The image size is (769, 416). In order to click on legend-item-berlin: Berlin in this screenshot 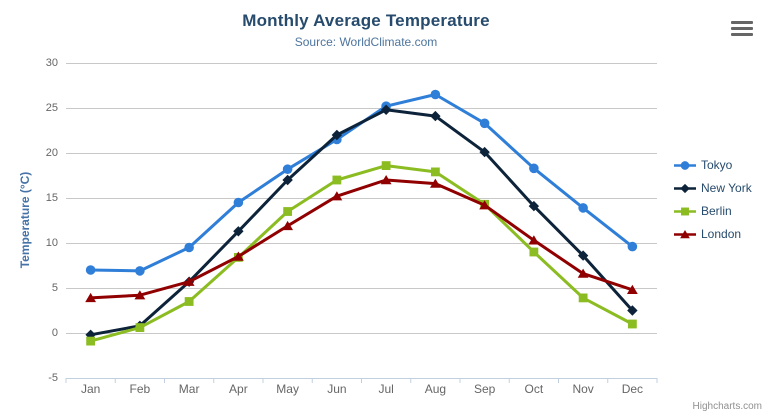, I will do `click(713, 211)`.